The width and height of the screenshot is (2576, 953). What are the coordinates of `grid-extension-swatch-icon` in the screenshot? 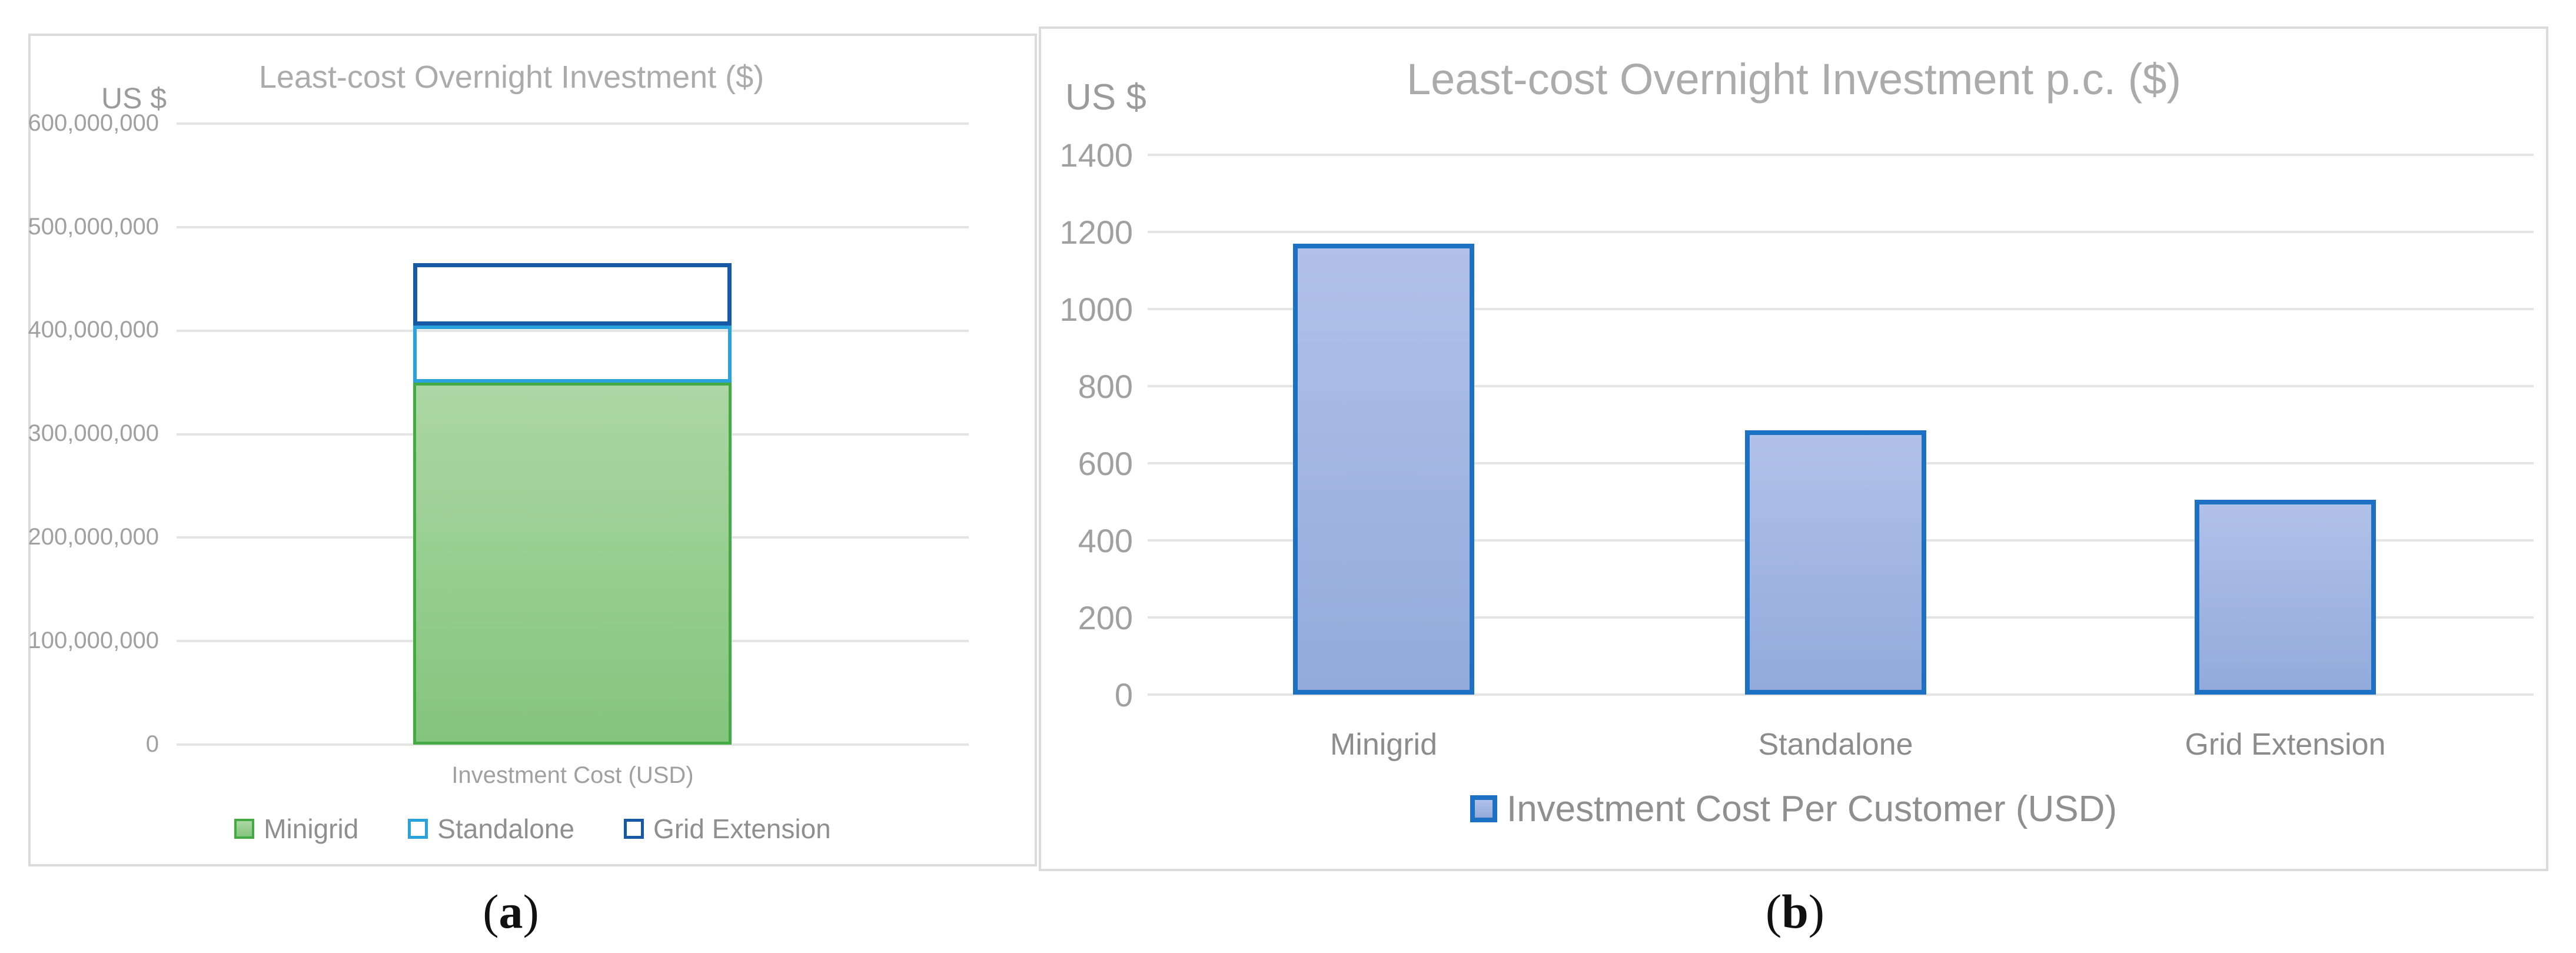 It's located at (634, 829).